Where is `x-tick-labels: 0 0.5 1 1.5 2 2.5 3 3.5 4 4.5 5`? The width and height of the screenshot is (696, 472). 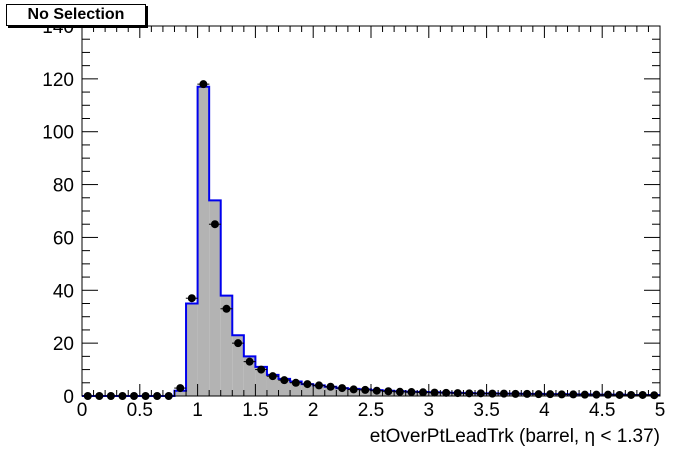
x-tick-labels: 0 0.5 1 1.5 2 2.5 3 3.5 4 4.5 5 is located at coordinates (371, 410).